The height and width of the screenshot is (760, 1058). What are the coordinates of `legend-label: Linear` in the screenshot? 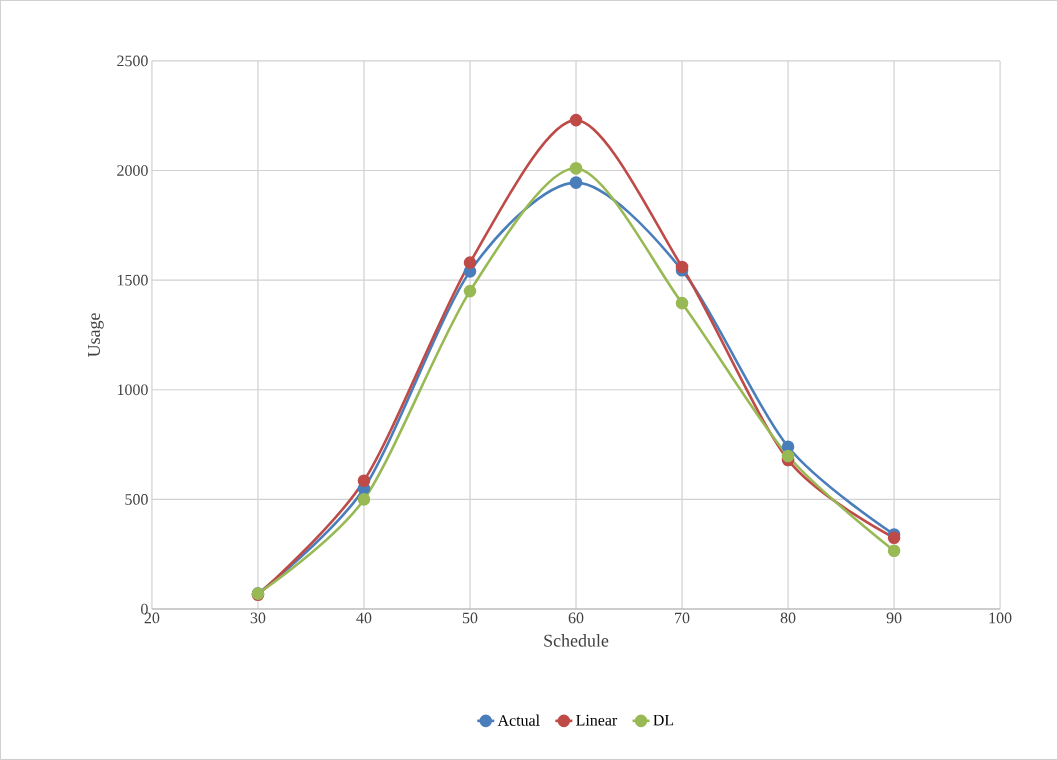 It's located at (597, 720).